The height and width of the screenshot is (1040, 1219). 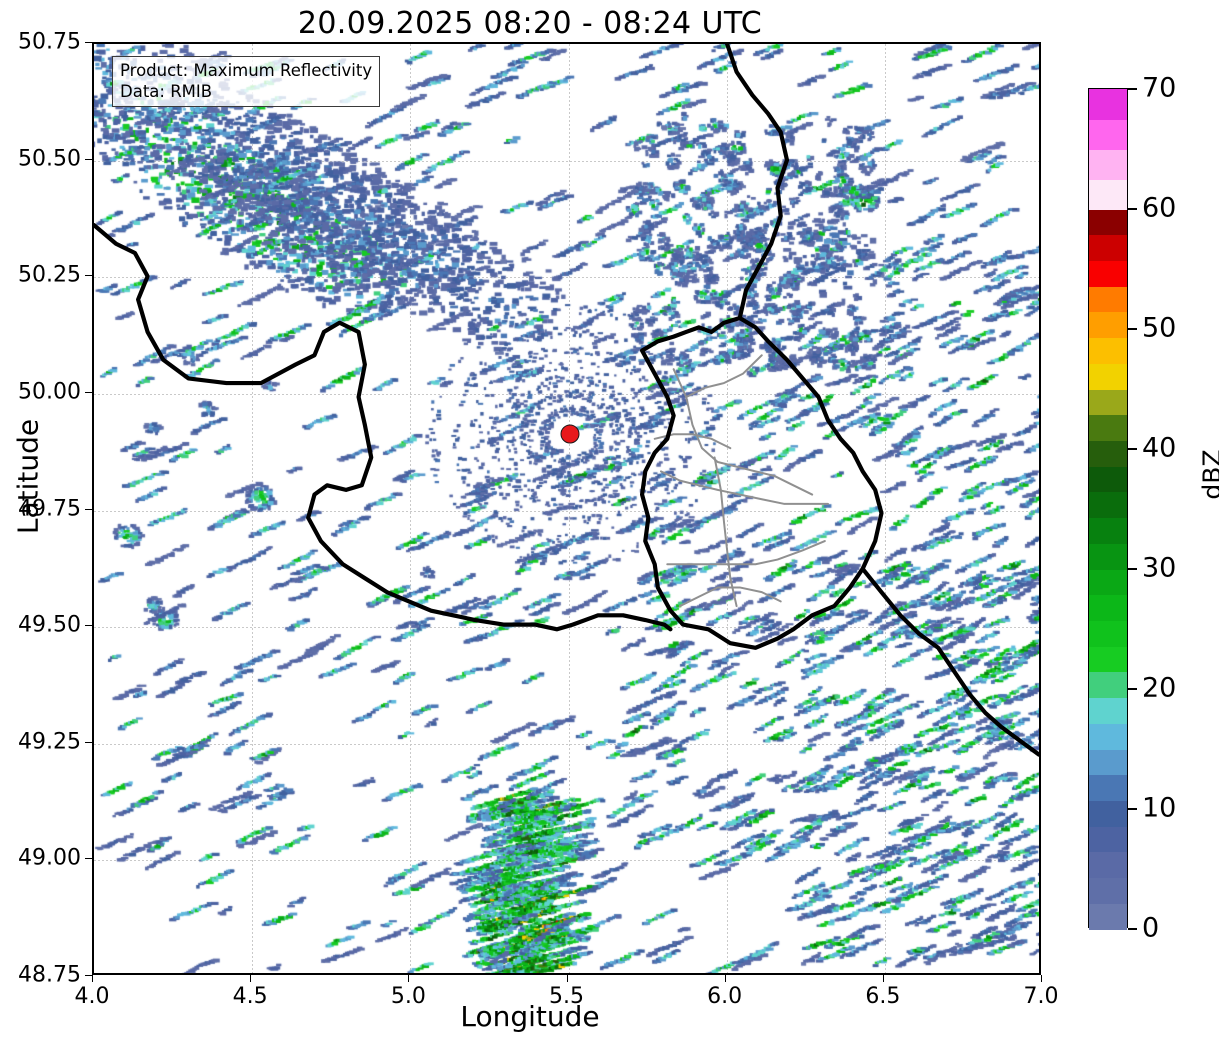 What do you see at coordinates (49, 392) in the screenshot?
I see `y-axis-tick-label: 50.00` at bounding box center [49, 392].